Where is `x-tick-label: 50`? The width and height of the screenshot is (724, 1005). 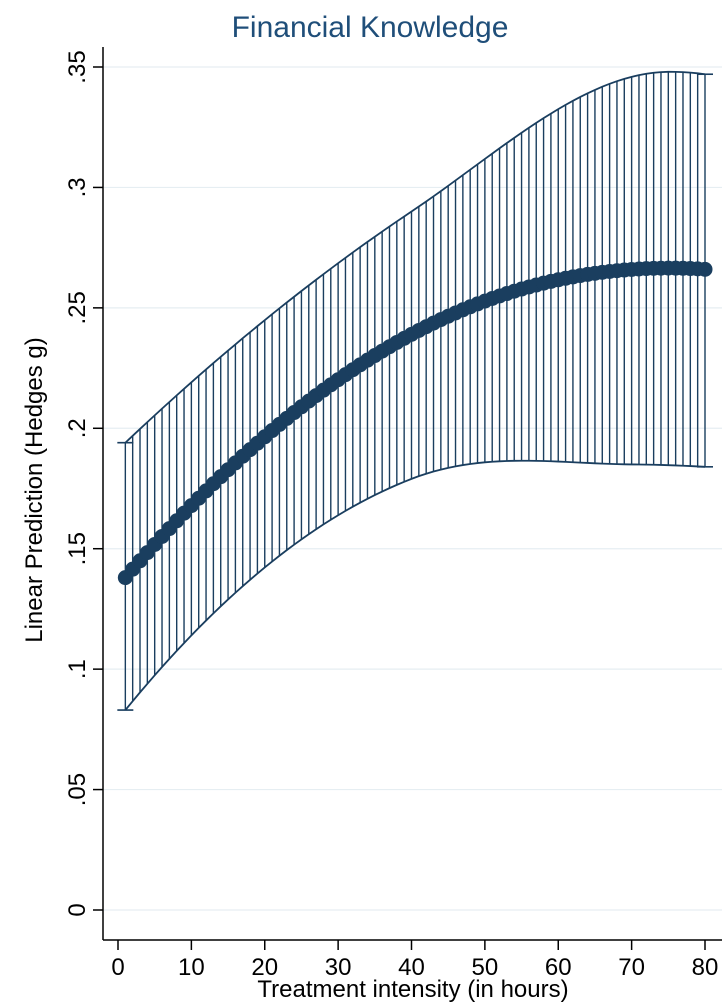
x-tick-label: 50 is located at coordinates (485, 967).